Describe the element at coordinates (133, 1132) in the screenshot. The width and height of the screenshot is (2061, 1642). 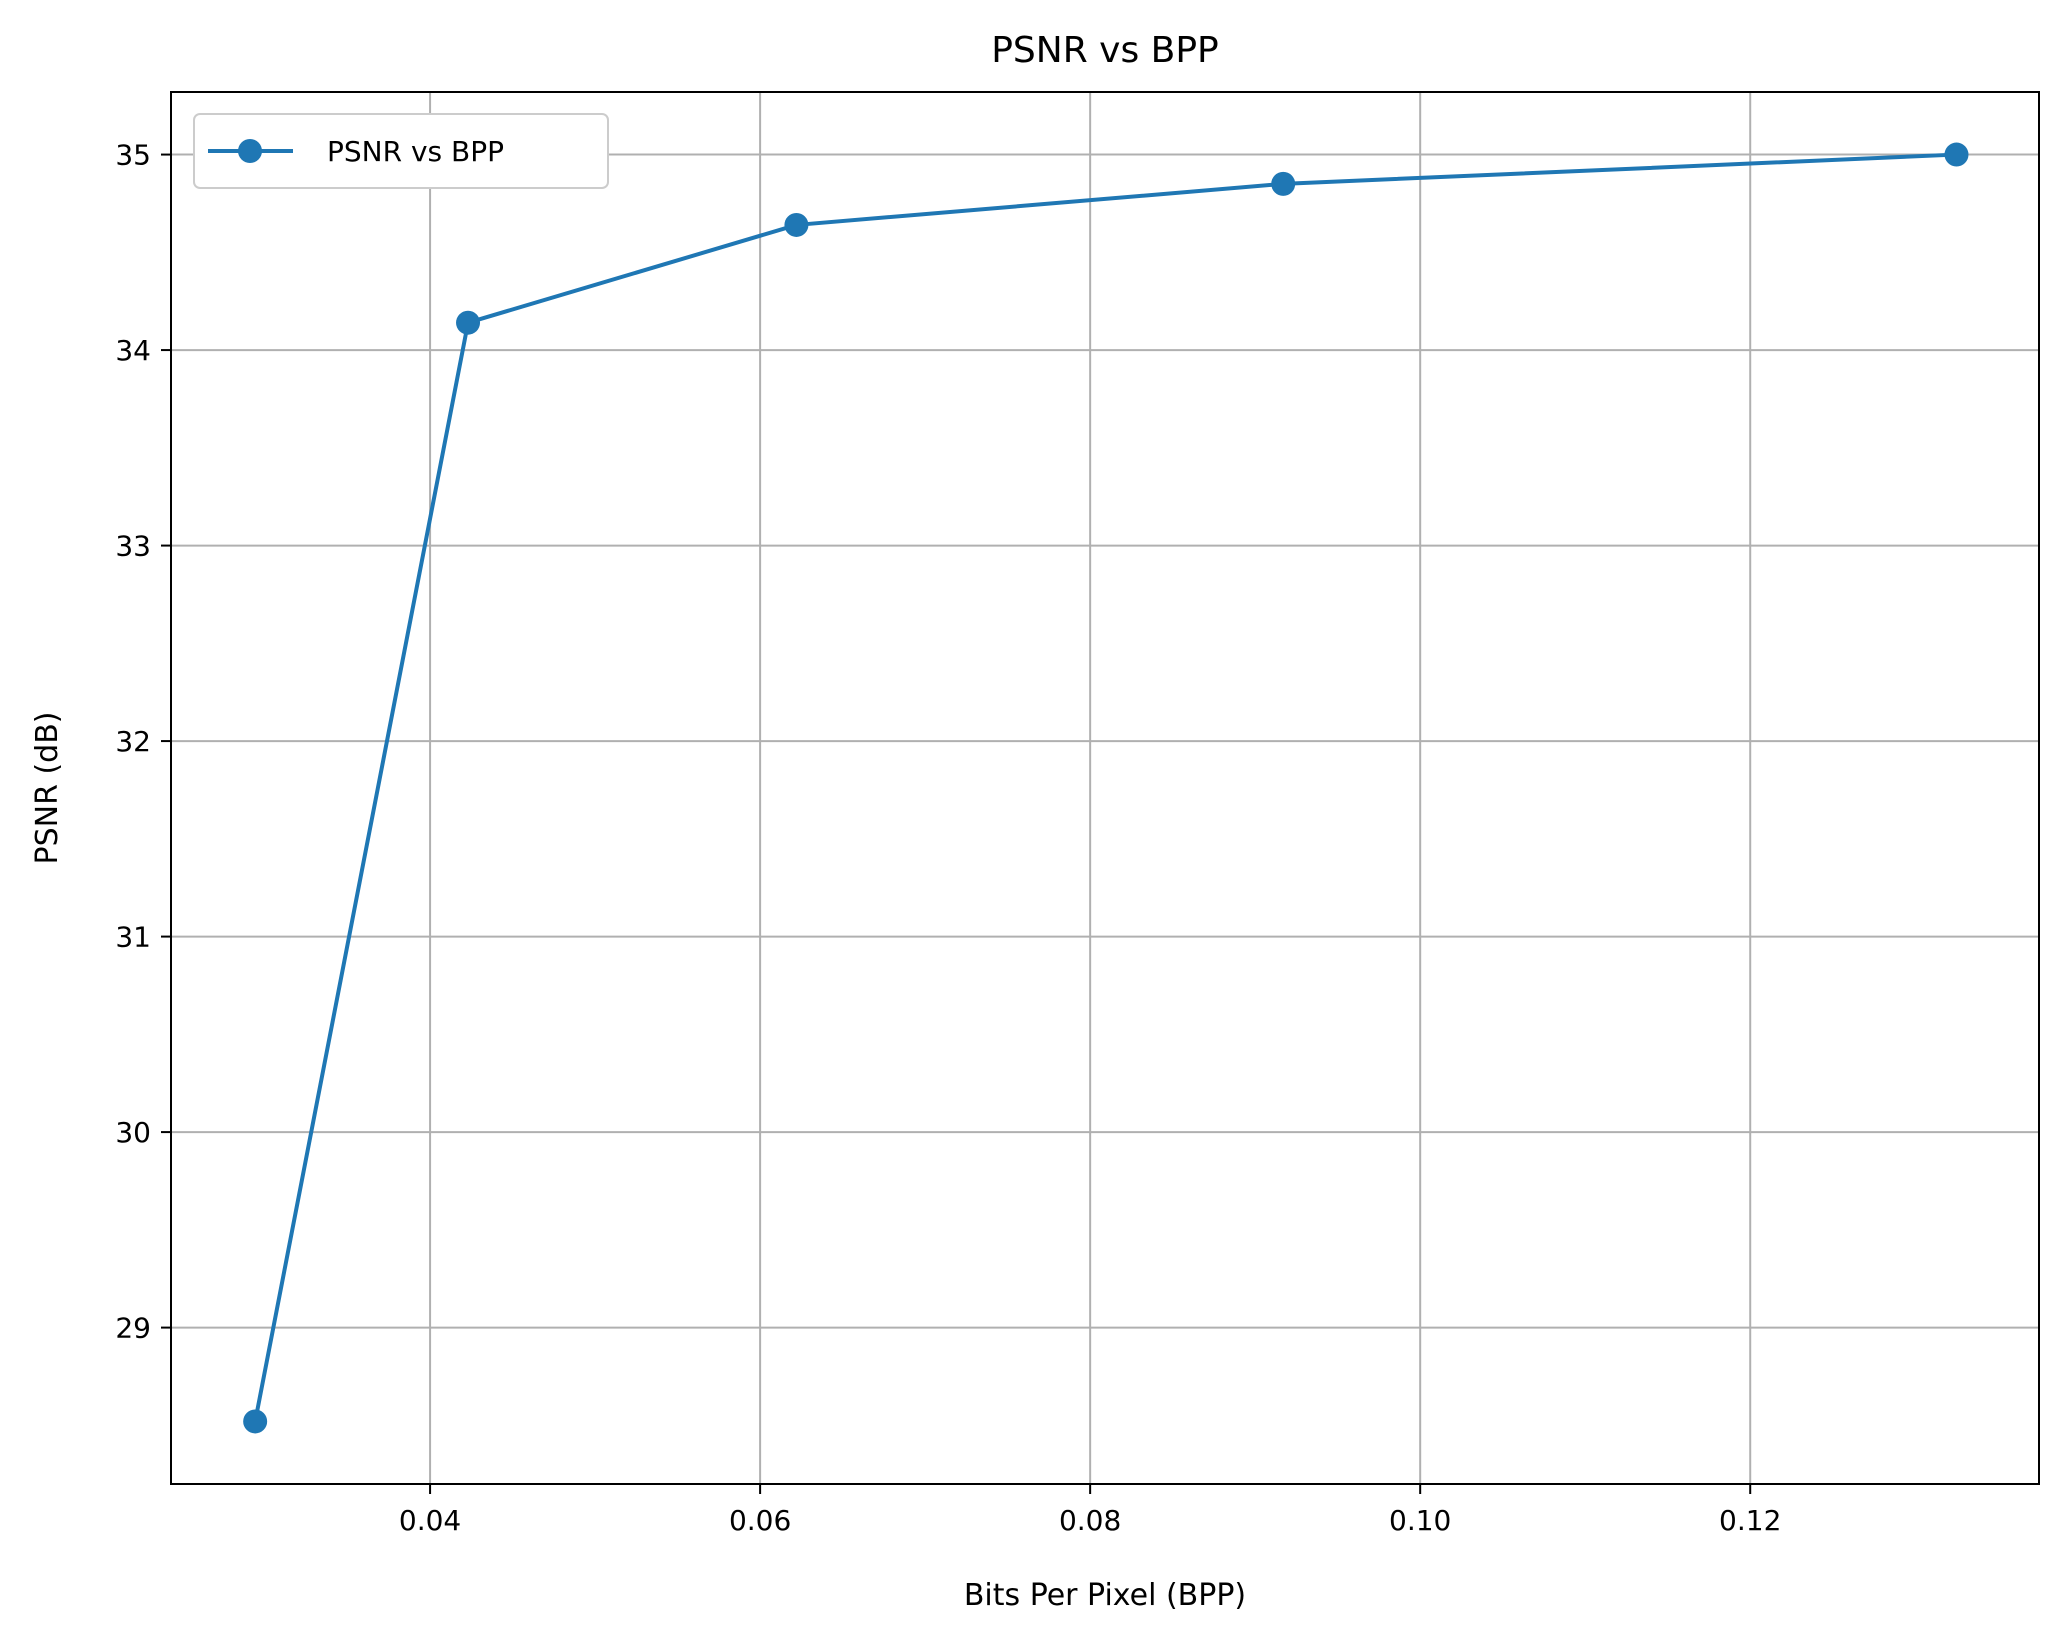
I see `y-tick-label: 30` at that location.